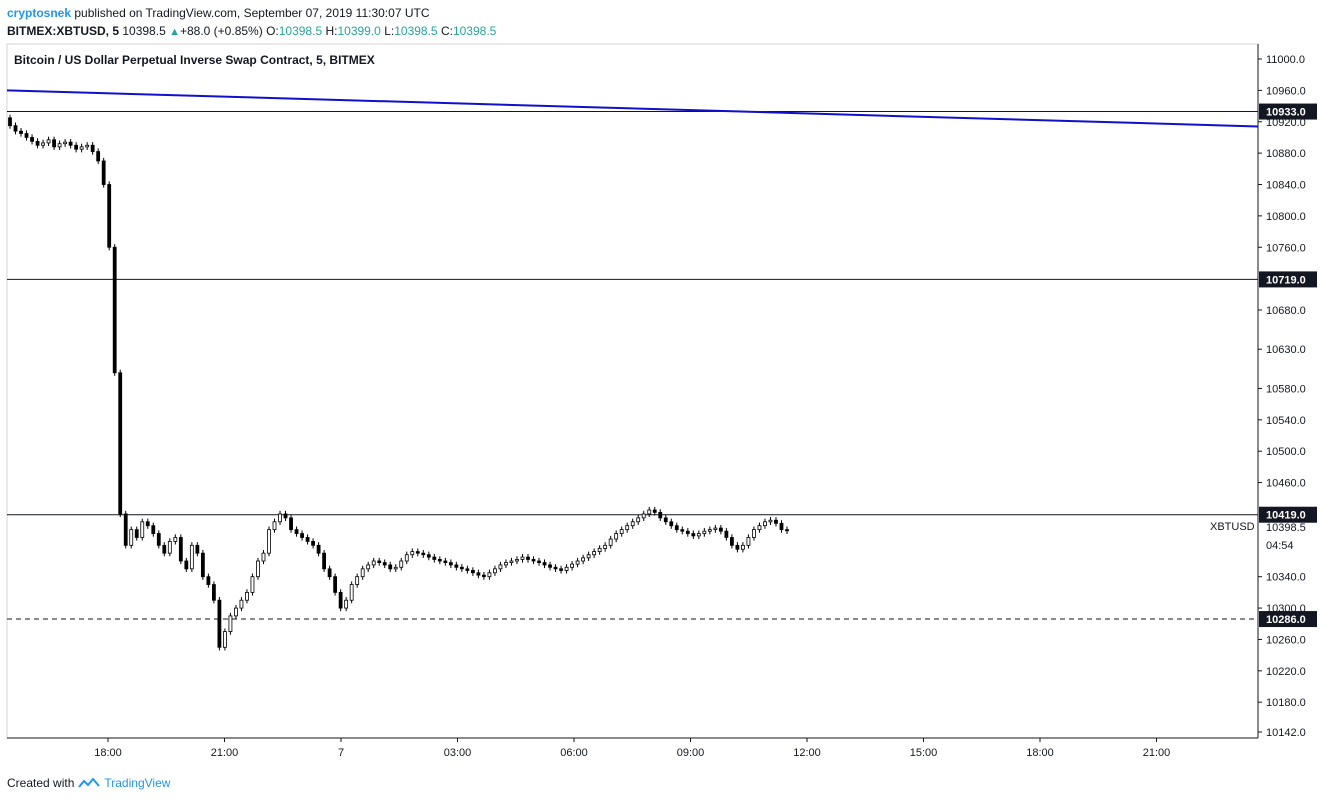 The height and width of the screenshot is (802, 1325). I want to click on x-tick-label: 12:00, so click(807, 753).